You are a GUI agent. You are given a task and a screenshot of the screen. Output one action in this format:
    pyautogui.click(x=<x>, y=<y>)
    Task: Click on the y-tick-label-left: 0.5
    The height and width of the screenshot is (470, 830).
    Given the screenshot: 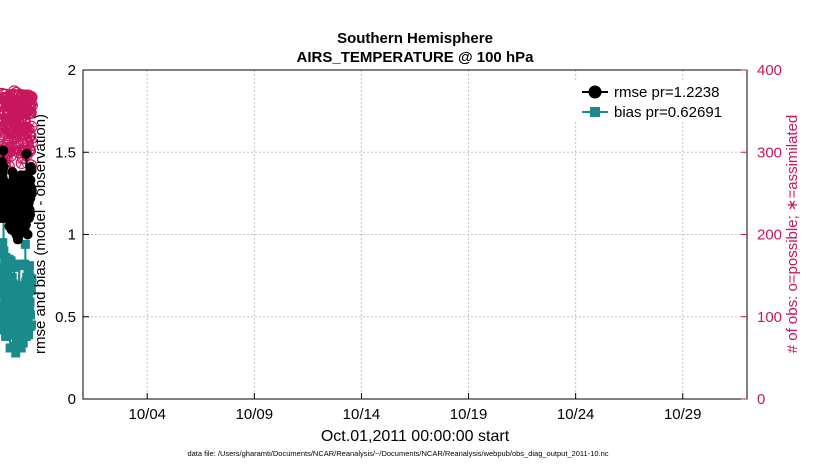 What is the action you would take?
    pyautogui.click(x=65, y=317)
    